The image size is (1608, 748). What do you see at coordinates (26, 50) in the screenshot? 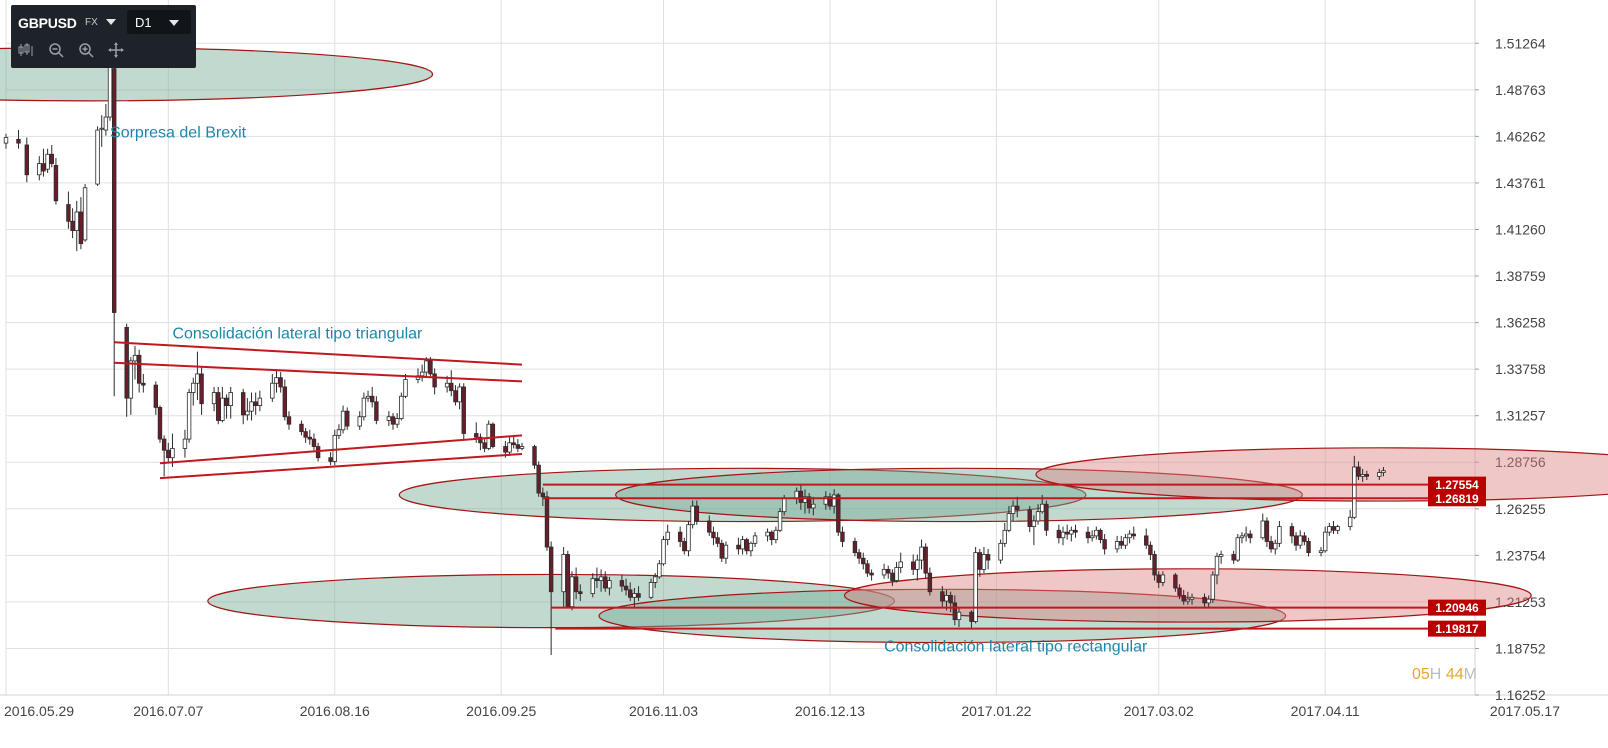
I see `candles-icon` at bounding box center [26, 50].